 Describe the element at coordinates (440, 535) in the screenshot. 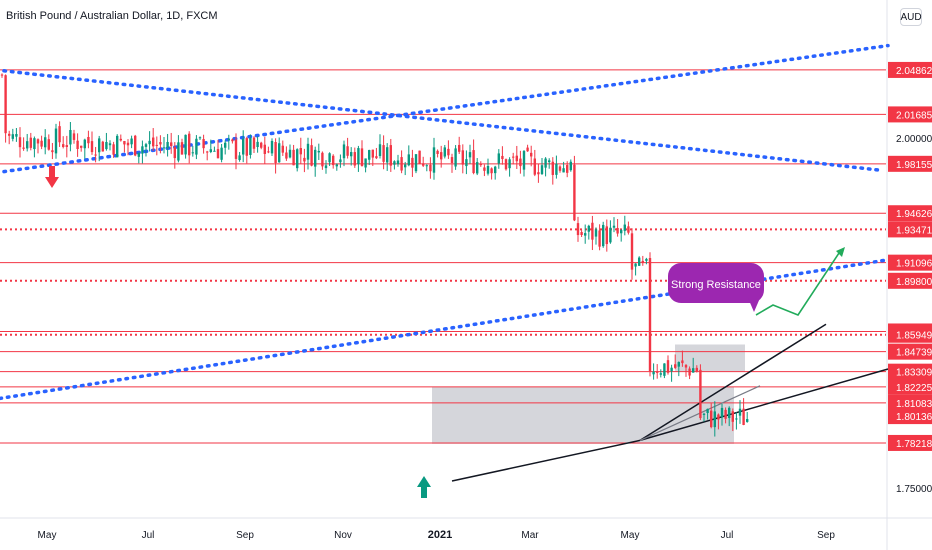

I see `time-label: 2021` at that location.